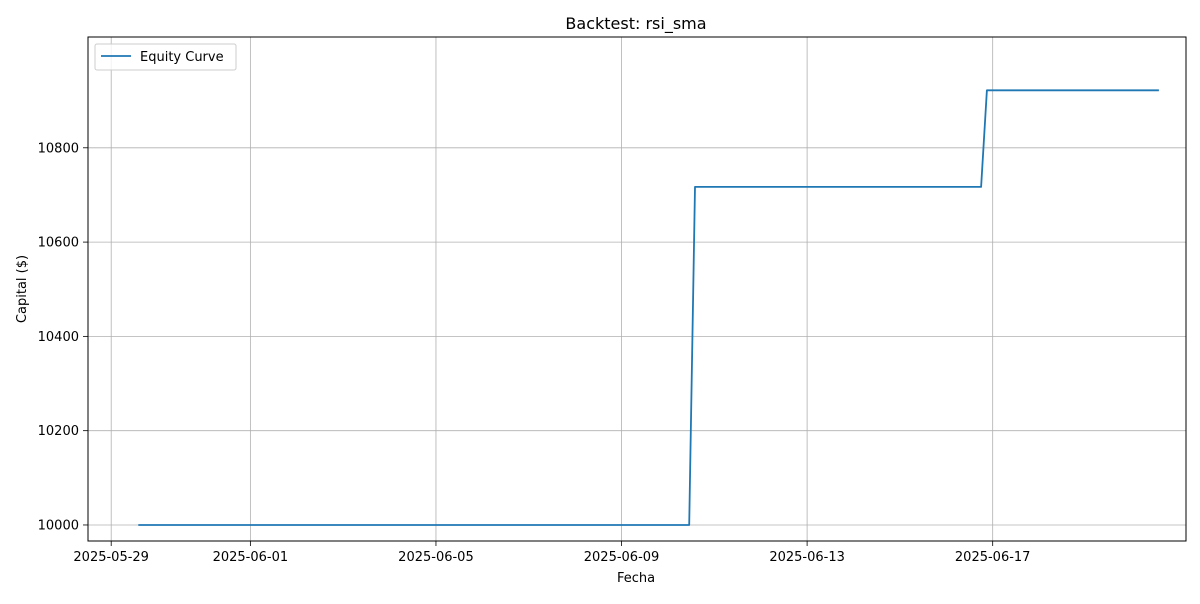 The height and width of the screenshot is (604, 1200). I want to click on x-tick-label: 2025-06-01, so click(251, 557).